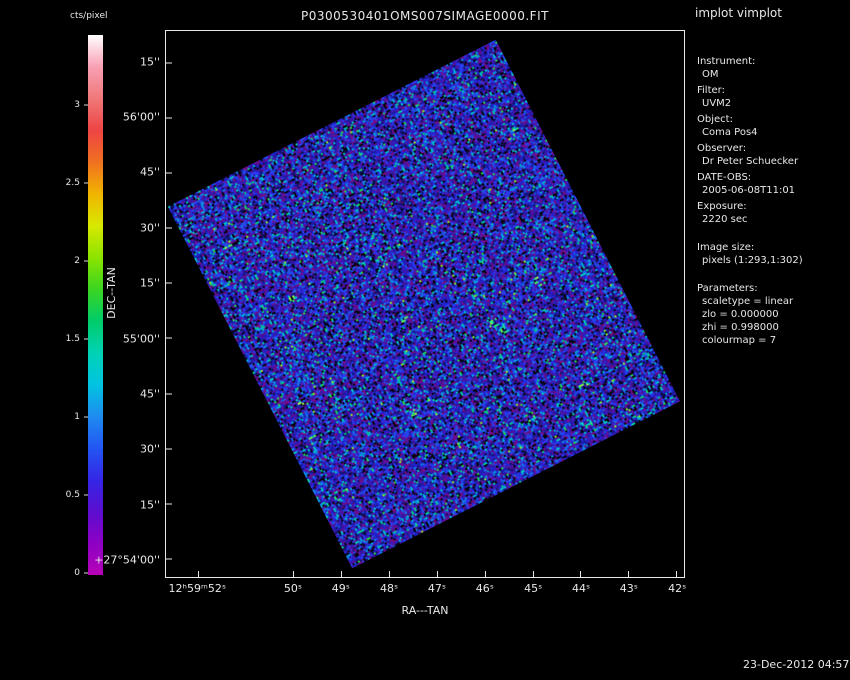 The image size is (850, 680). What do you see at coordinates (725, 219) in the screenshot?
I see `info-field-value: 2220 sec` at bounding box center [725, 219].